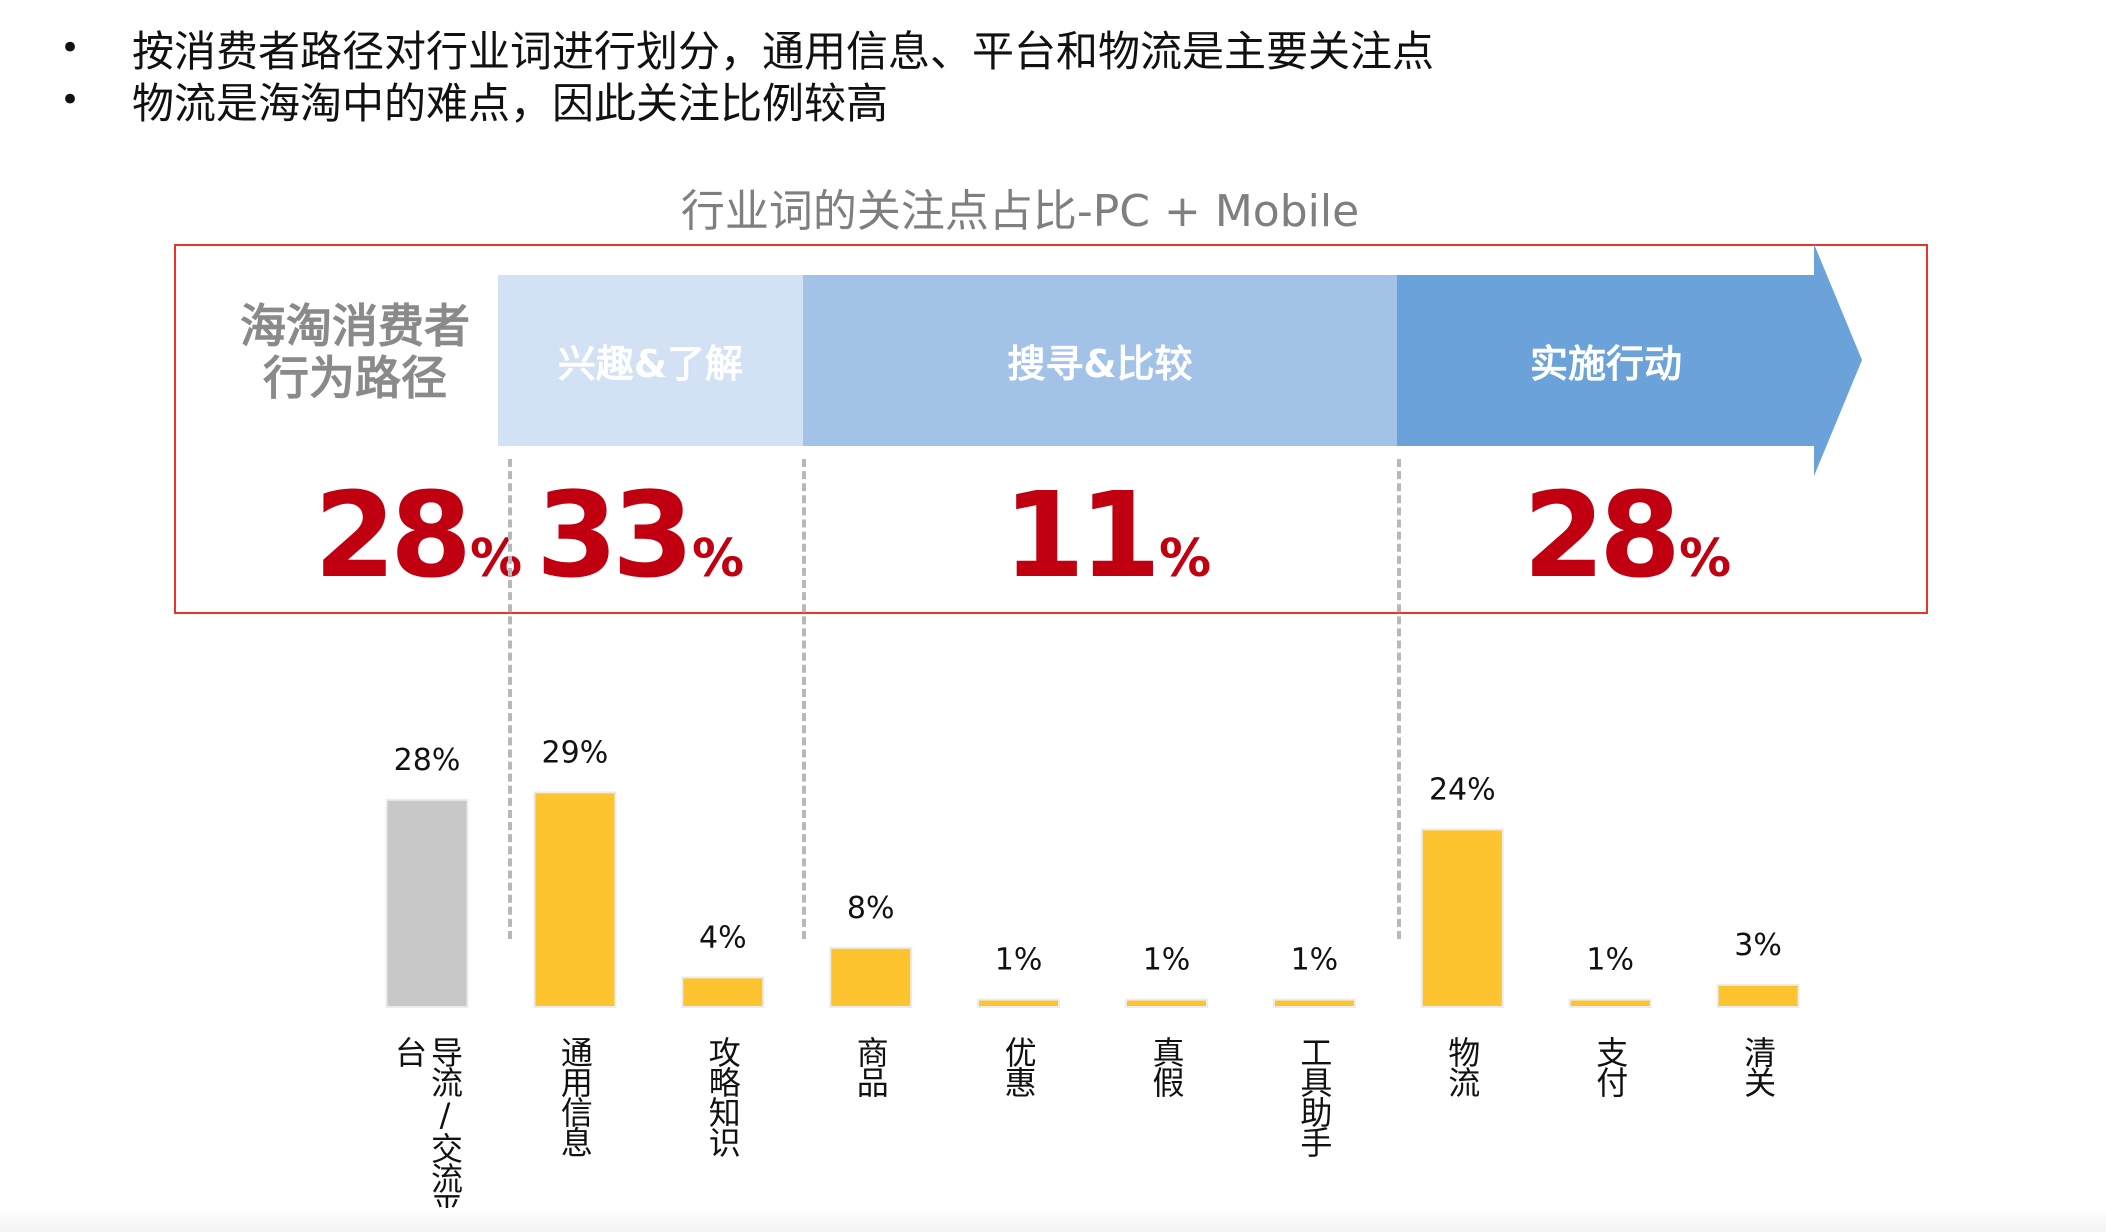 The height and width of the screenshot is (1232, 2106). Describe the element at coordinates (1758, 945) in the screenshot. I see `bar-value-label: 3%` at that location.